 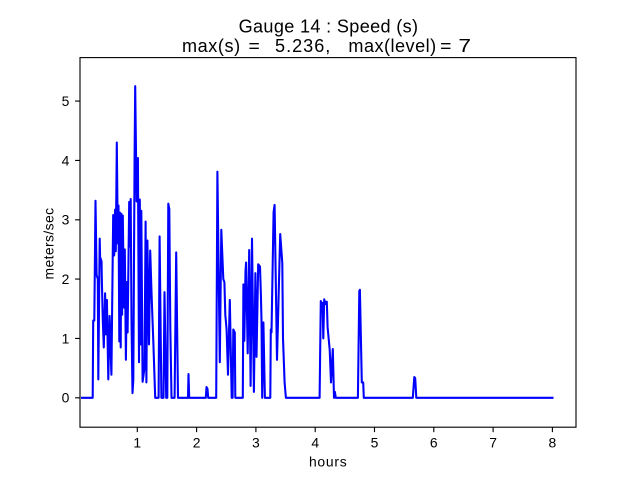 I want to click on svg-text: 5.236,, so click(x=303, y=46).